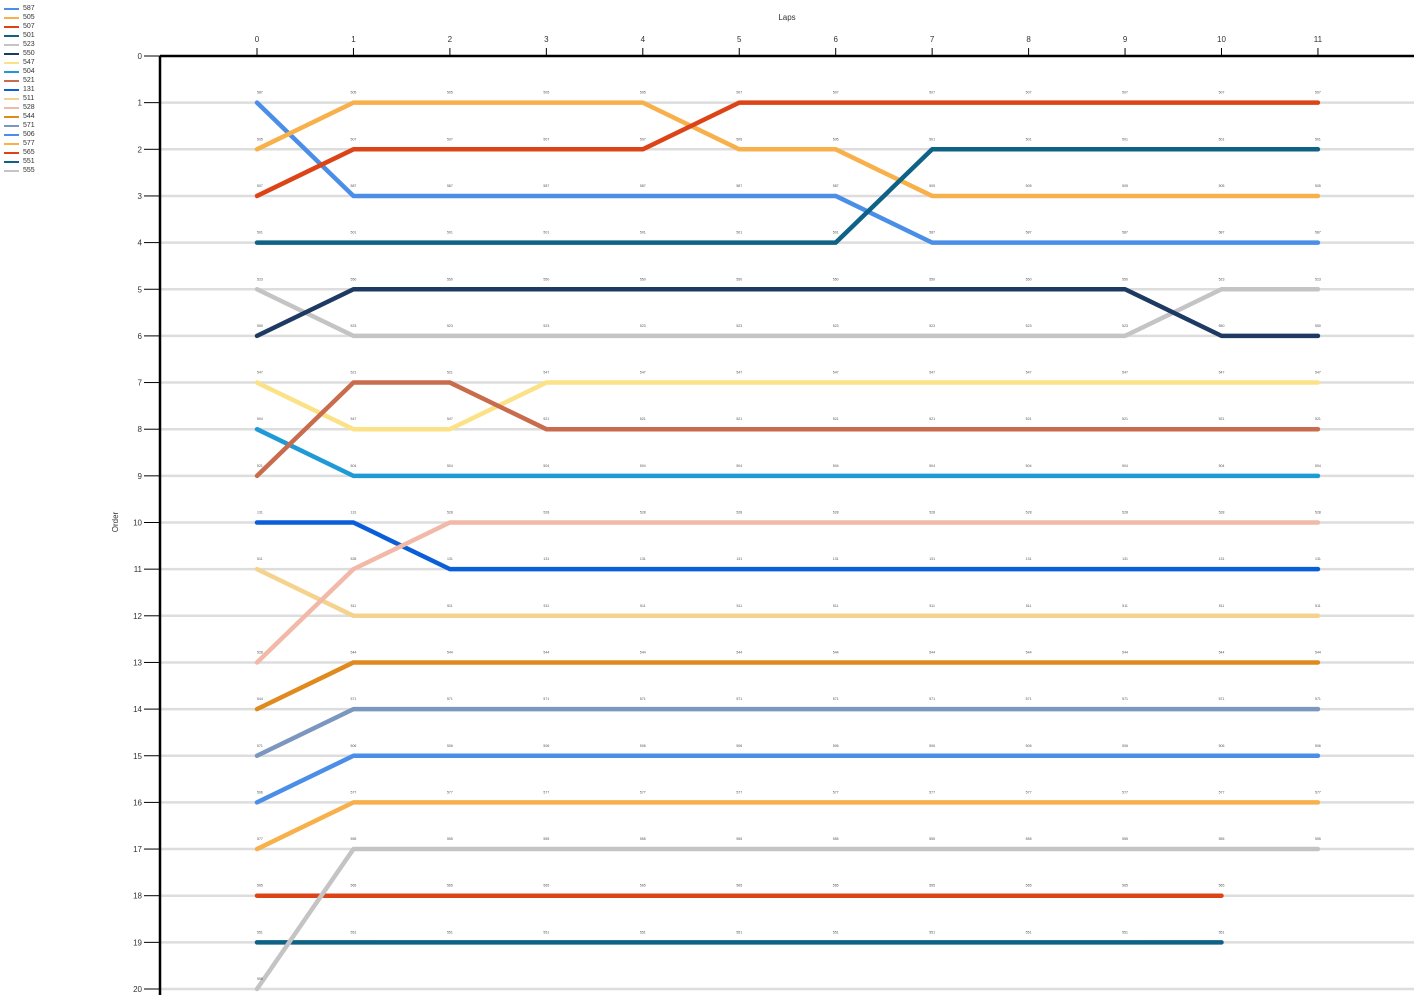 The height and width of the screenshot is (996, 1426). What do you see at coordinates (140, 476) in the screenshot?
I see `y-tick-label: 9` at bounding box center [140, 476].